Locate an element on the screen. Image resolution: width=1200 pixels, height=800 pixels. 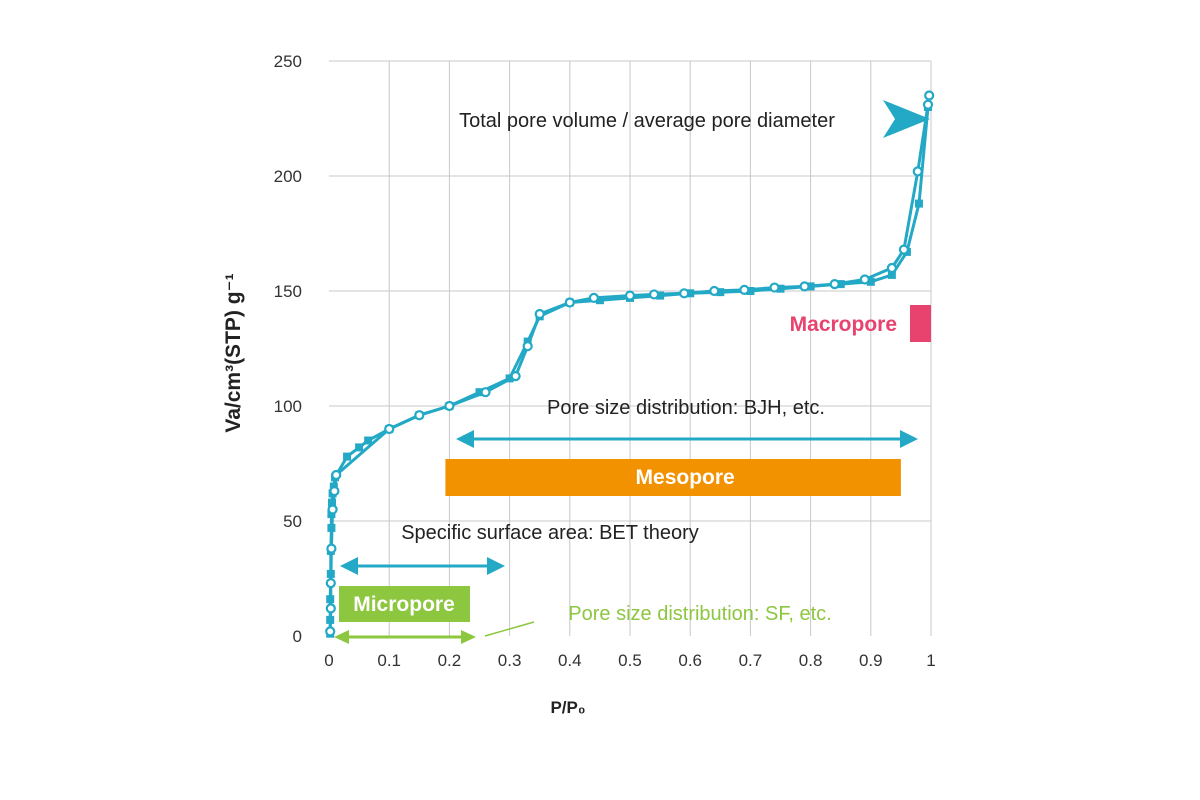
bet-arrow-head-left is located at coordinates (349, 566).